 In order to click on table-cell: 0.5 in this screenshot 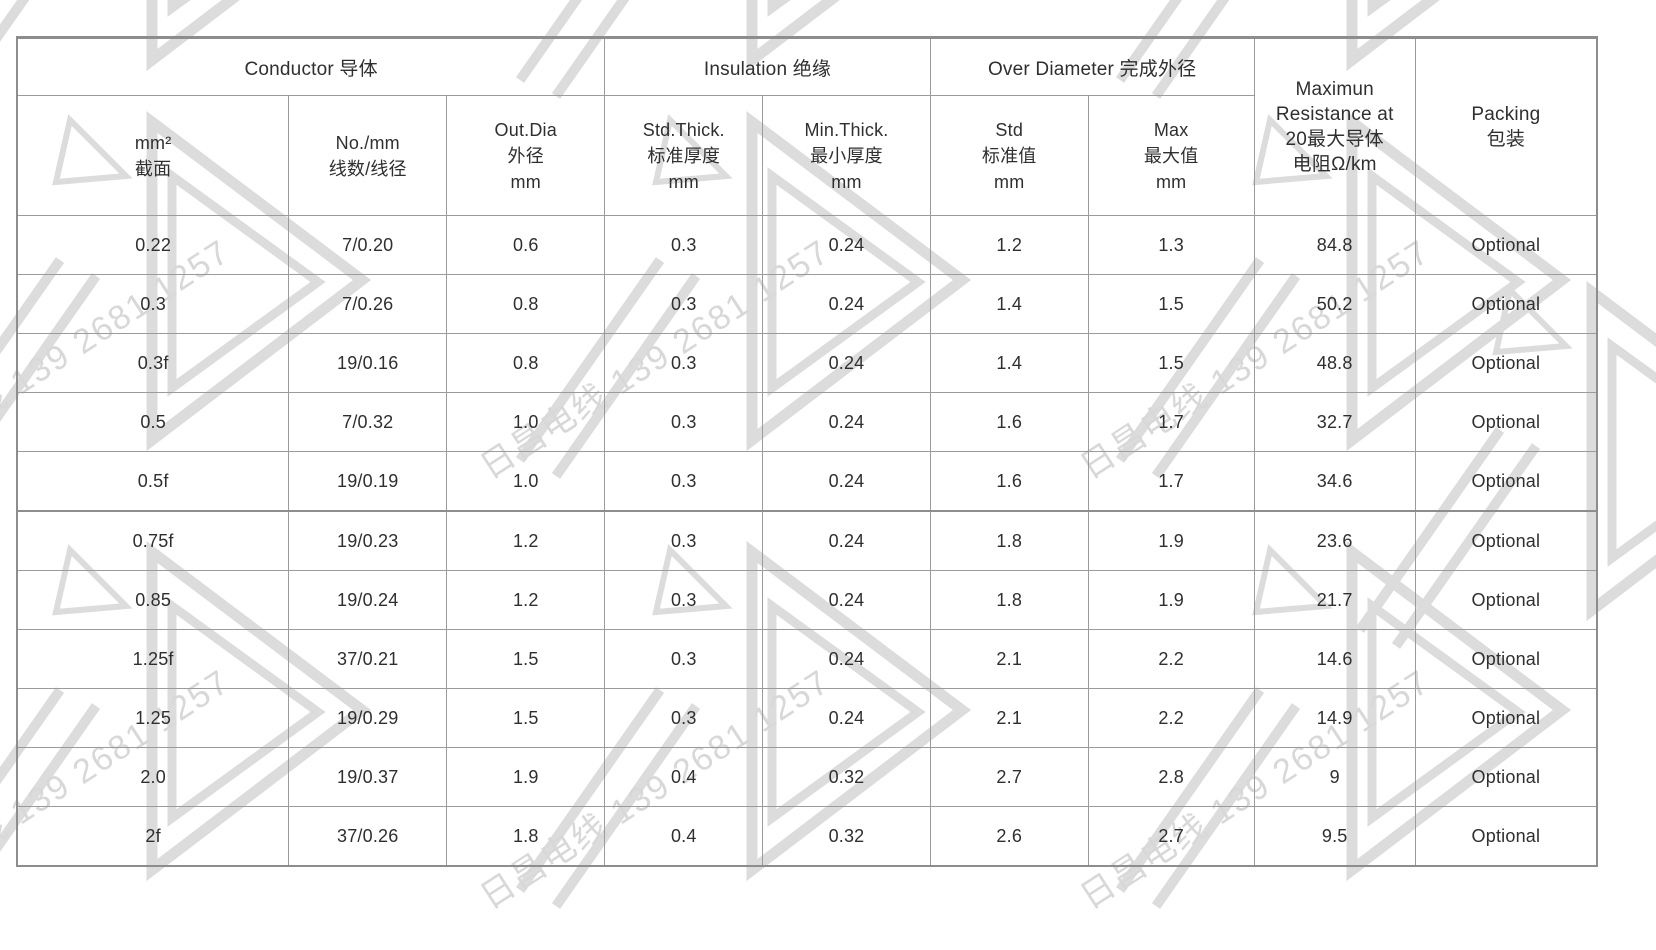, I will do `click(153, 422)`.